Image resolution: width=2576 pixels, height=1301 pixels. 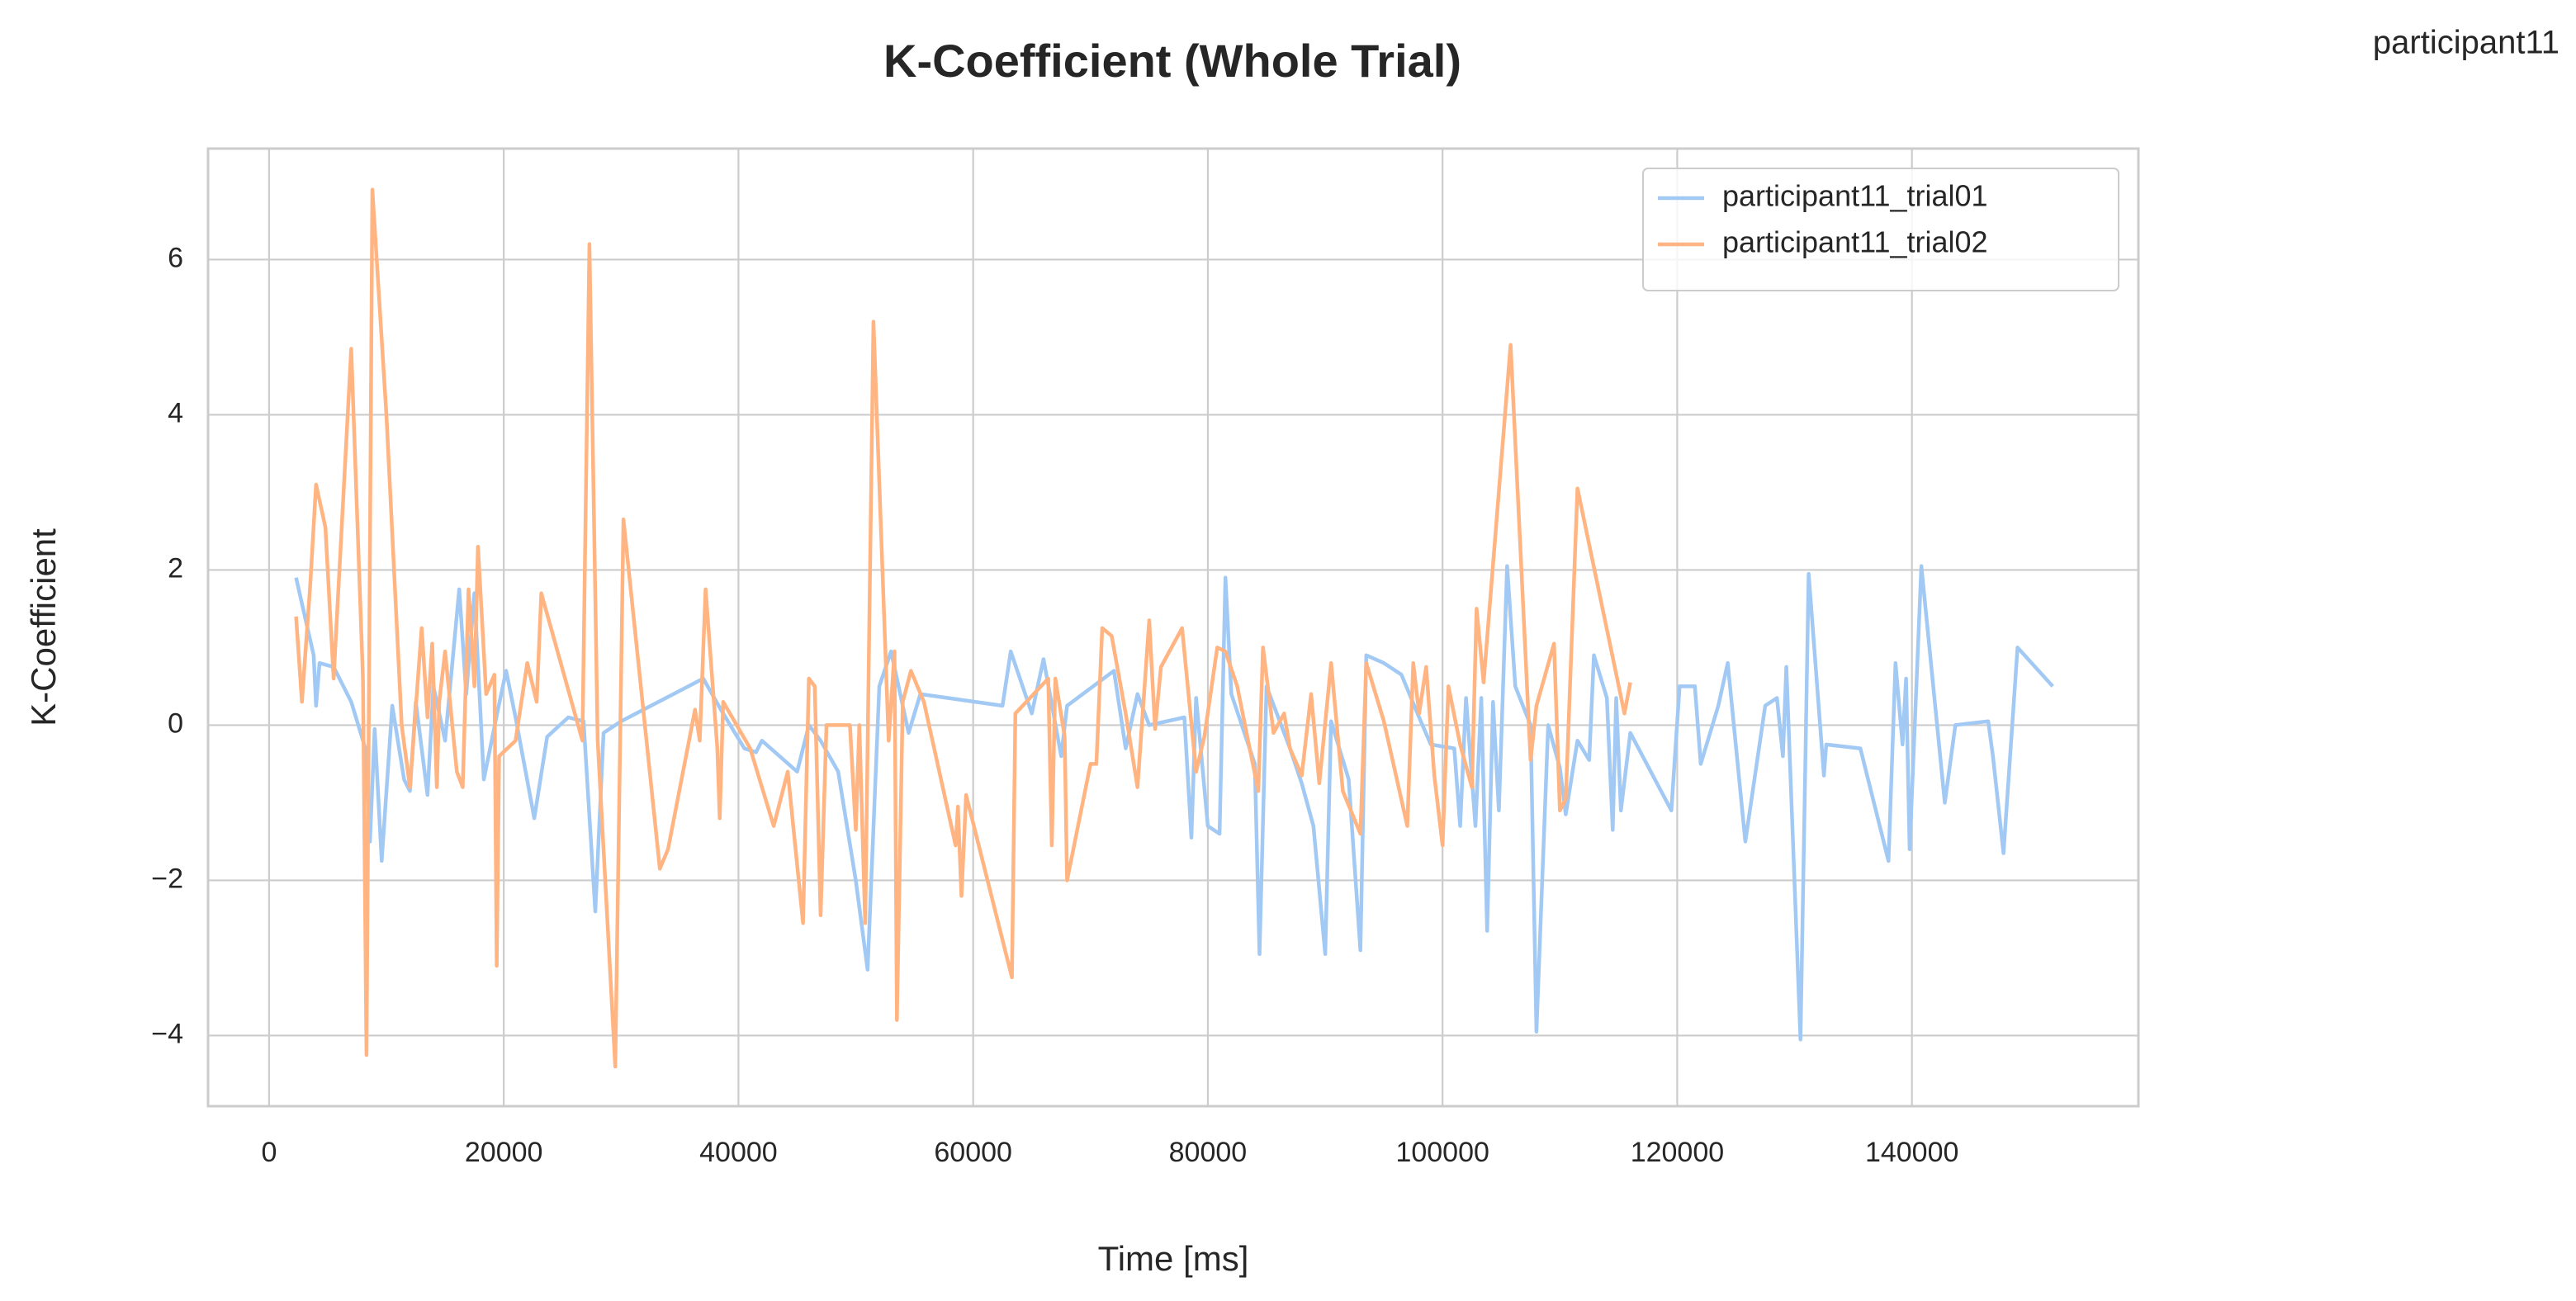 What do you see at coordinates (2466, 43) in the screenshot?
I see `suptitle: participant11` at bounding box center [2466, 43].